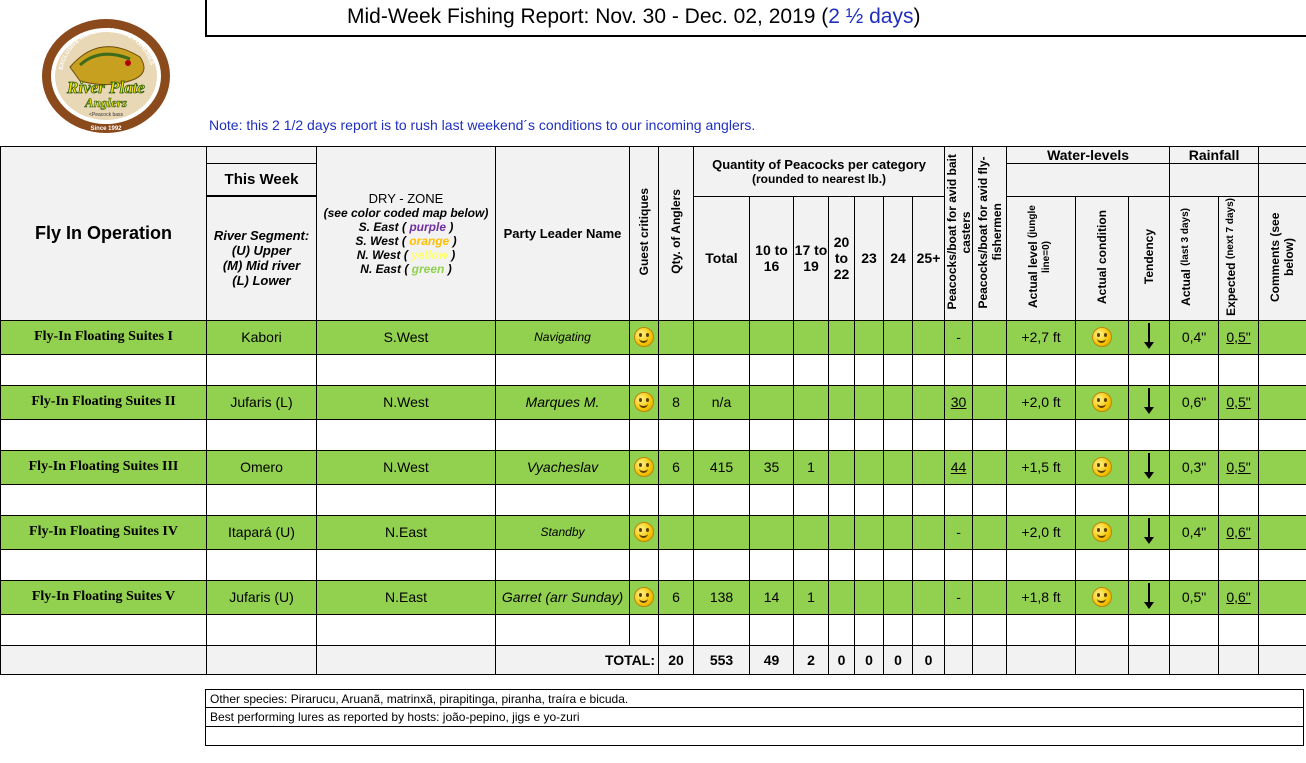  Describe the element at coordinates (406, 467) in the screenshot. I see `cell-zone: N.West` at that location.